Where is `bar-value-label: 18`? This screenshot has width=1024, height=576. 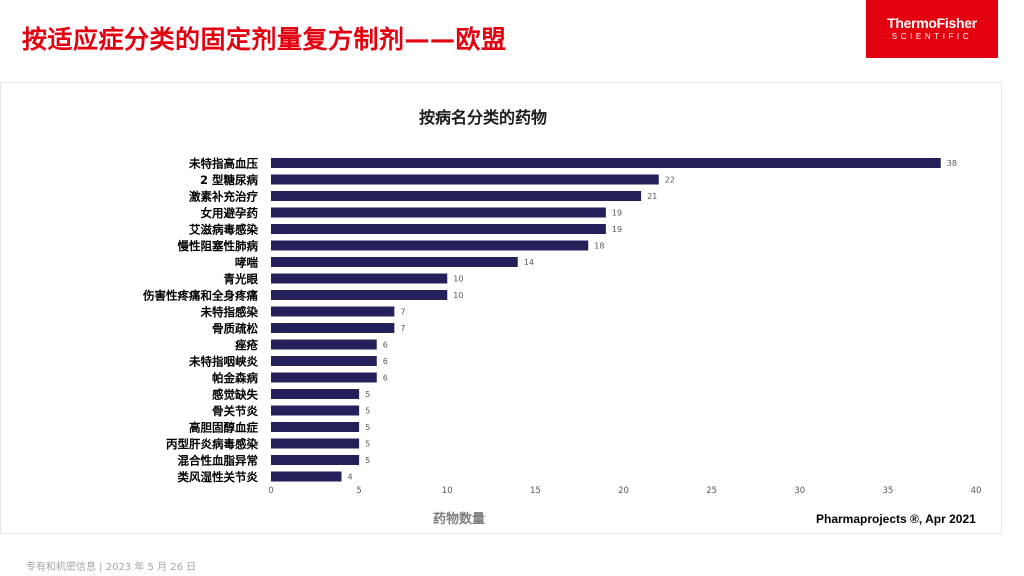 bar-value-label: 18 is located at coordinates (599, 246).